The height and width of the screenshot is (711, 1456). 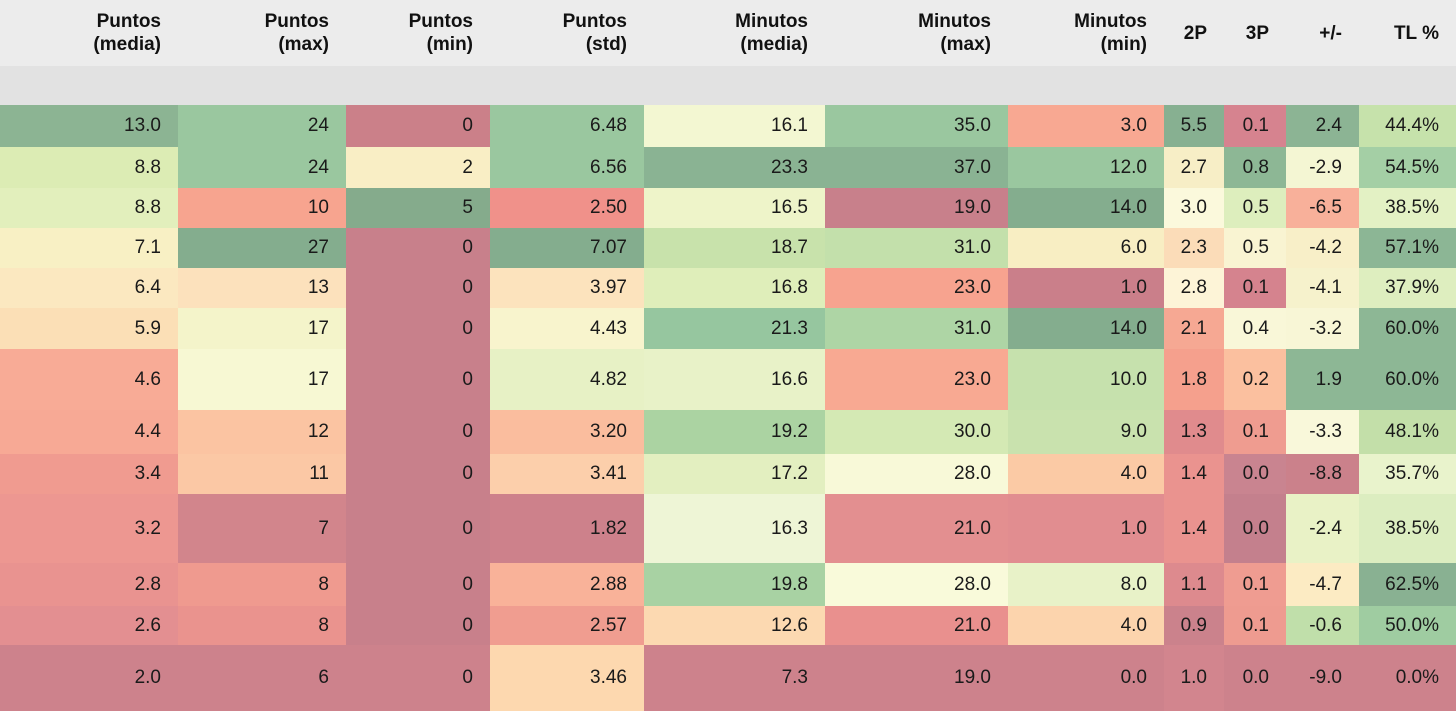 What do you see at coordinates (1194, 167) in the screenshot?
I see `table-cell: 2.7` at bounding box center [1194, 167].